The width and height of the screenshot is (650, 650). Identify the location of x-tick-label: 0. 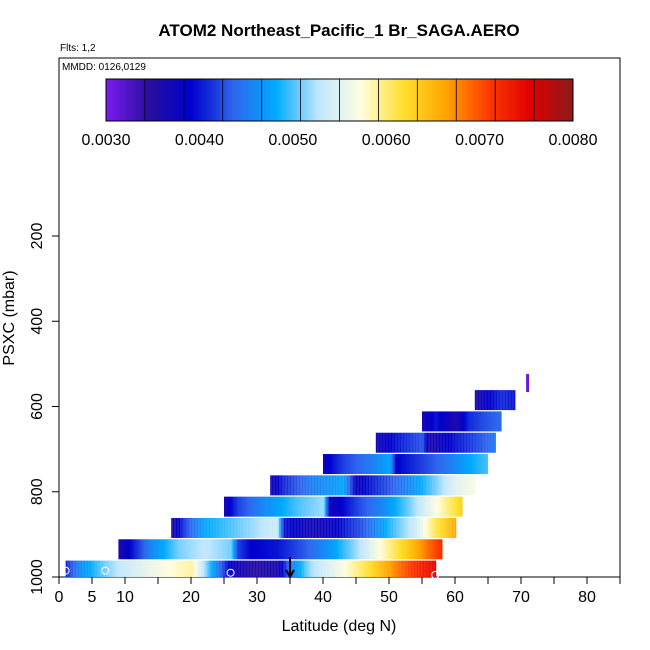
(59, 597).